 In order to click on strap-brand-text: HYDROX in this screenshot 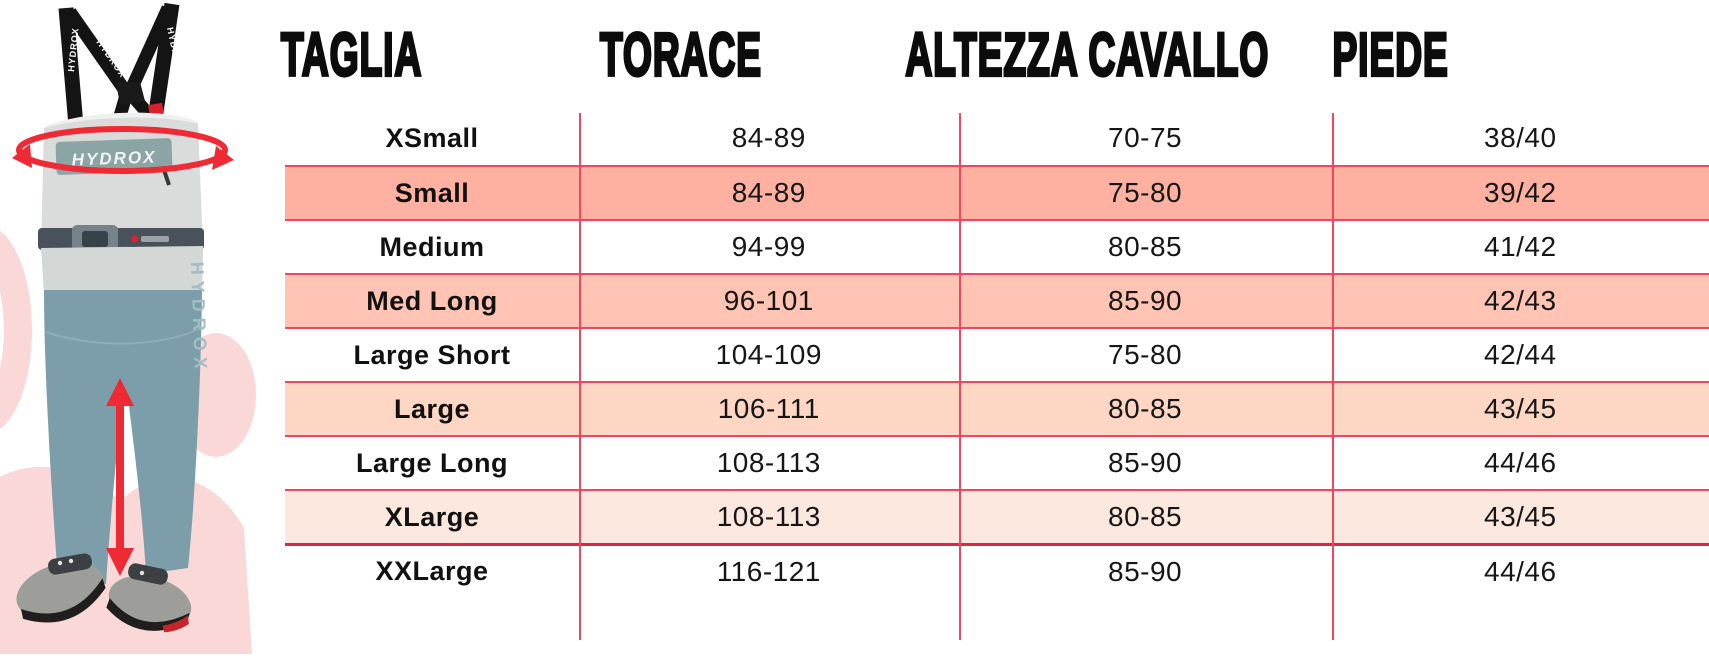, I will do `click(73, 49)`.